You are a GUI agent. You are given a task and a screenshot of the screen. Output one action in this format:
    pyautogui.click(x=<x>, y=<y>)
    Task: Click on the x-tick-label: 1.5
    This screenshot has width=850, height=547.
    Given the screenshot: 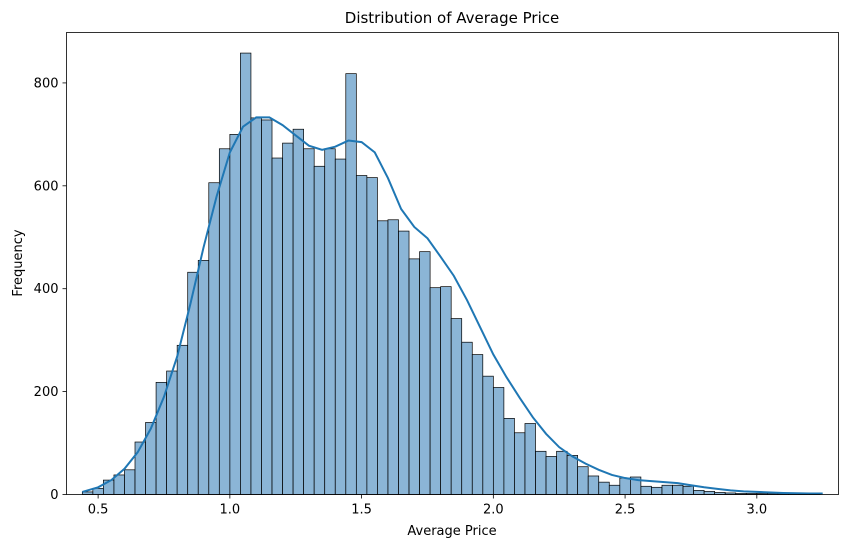 What is the action you would take?
    pyautogui.click(x=361, y=510)
    